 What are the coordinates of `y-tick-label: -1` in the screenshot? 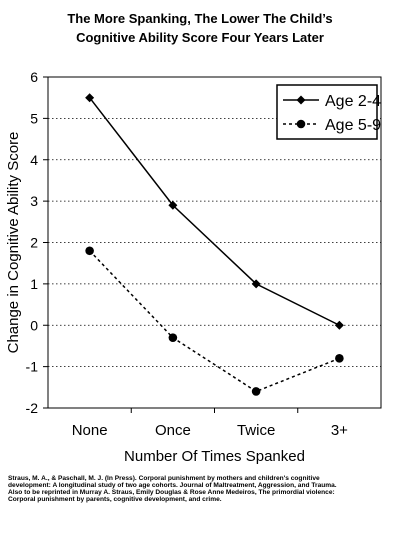 It's located at (32, 367).